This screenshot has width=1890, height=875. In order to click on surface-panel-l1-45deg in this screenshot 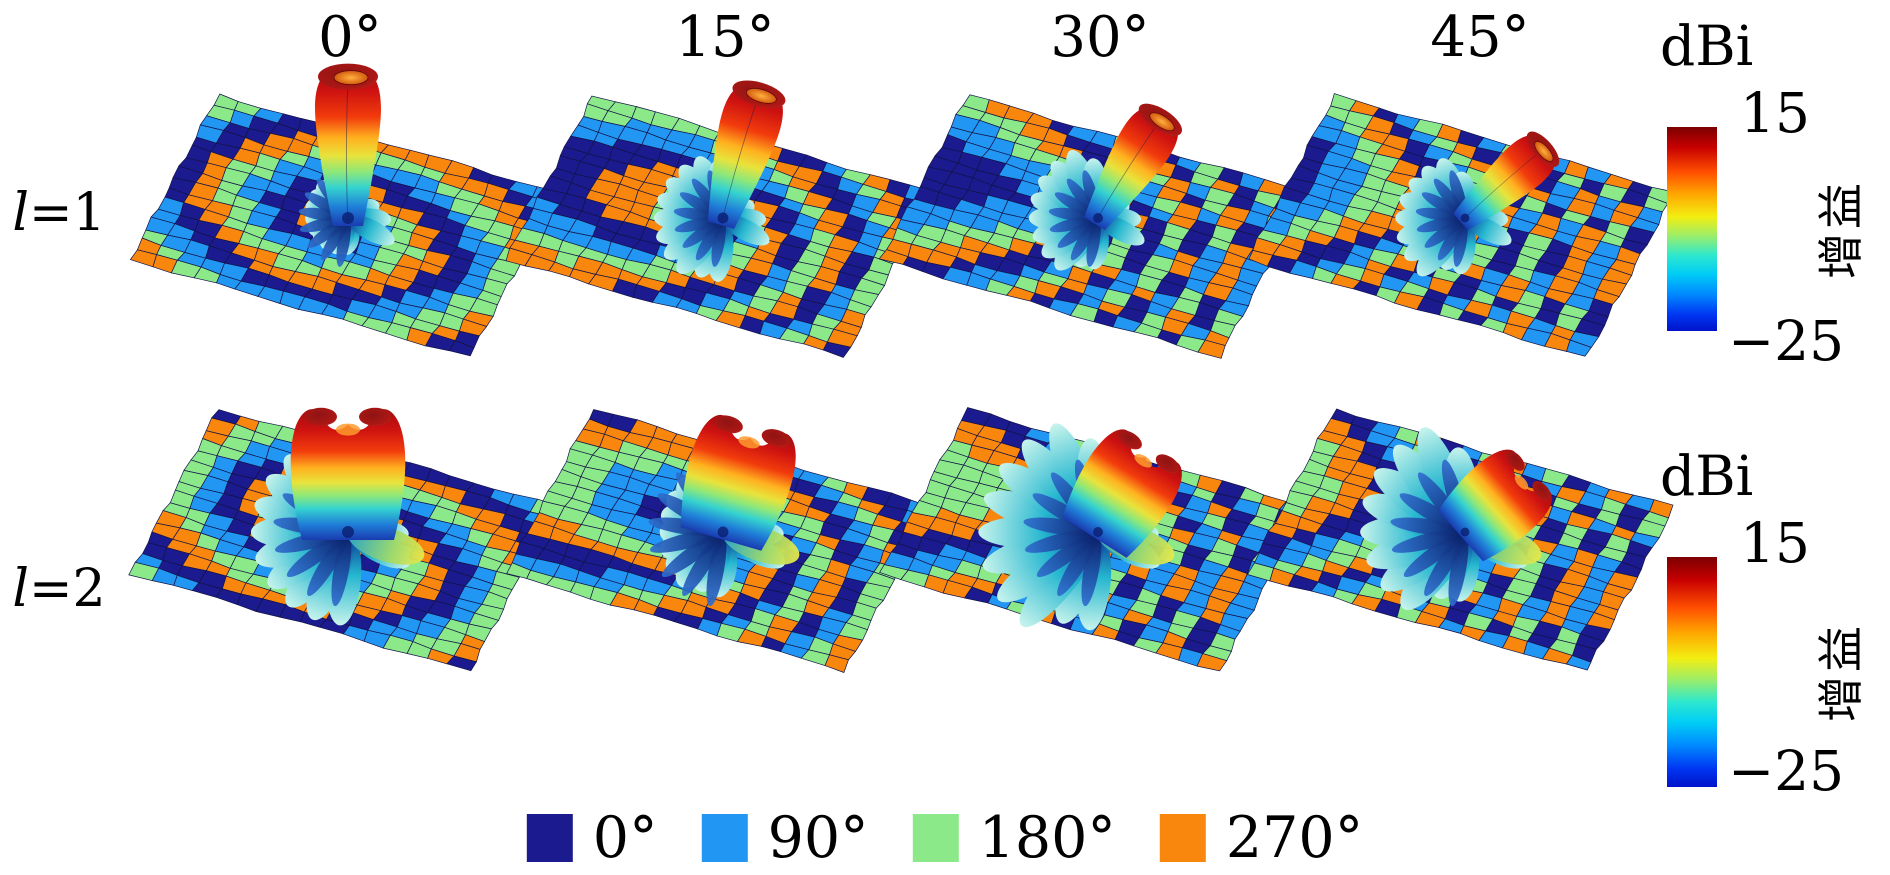, I will do `click(1465, 220)`.